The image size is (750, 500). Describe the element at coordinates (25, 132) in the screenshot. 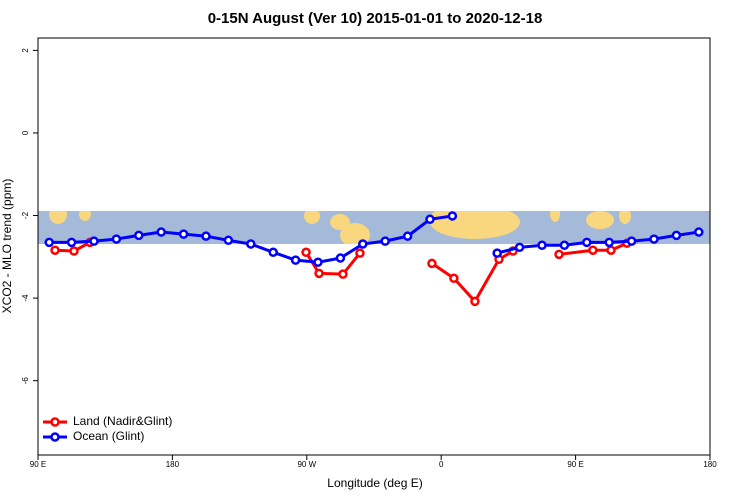

I see `y-tick-label: 0` at that location.